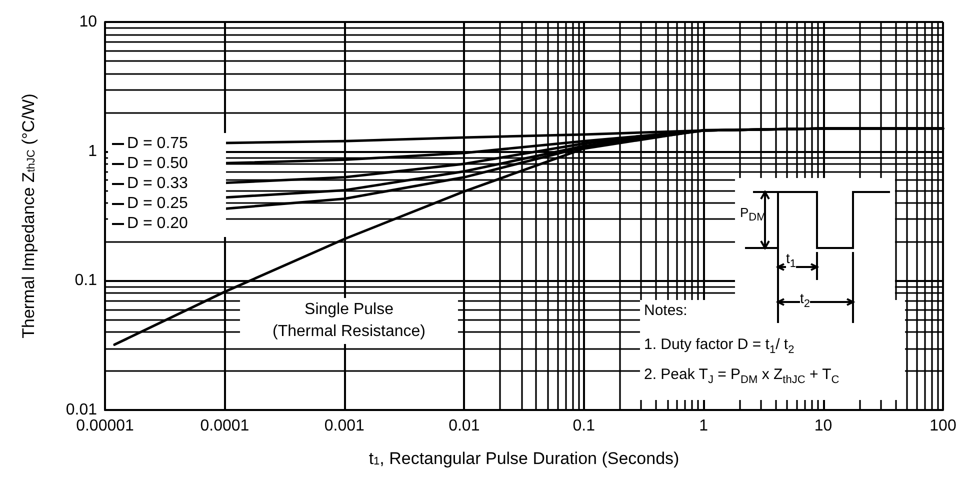 The width and height of the screenshot is (960, 480). I want to click on caption-panel: Single Pulse (Thermal Resistance), so click(349, 321).